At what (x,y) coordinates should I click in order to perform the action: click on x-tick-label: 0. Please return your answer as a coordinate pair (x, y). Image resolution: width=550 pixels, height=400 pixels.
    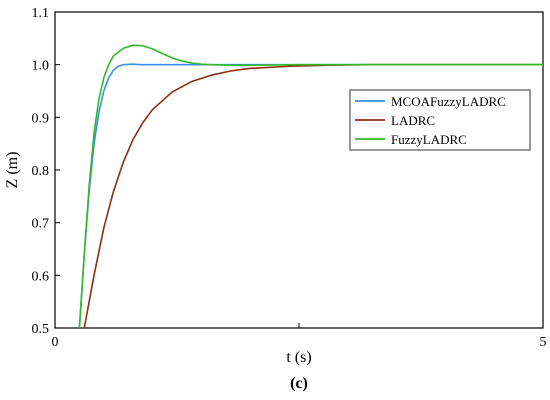
    Looking at the image, I should click on (55, 342).